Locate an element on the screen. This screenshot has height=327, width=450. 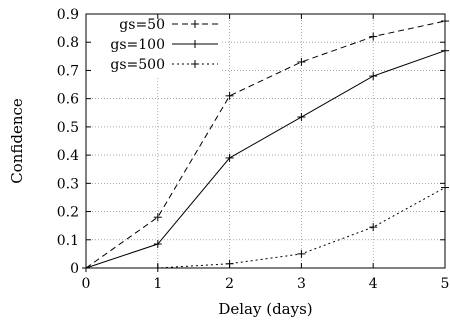
y-tick-label: 0.5 is located at coordinates (68, 128).